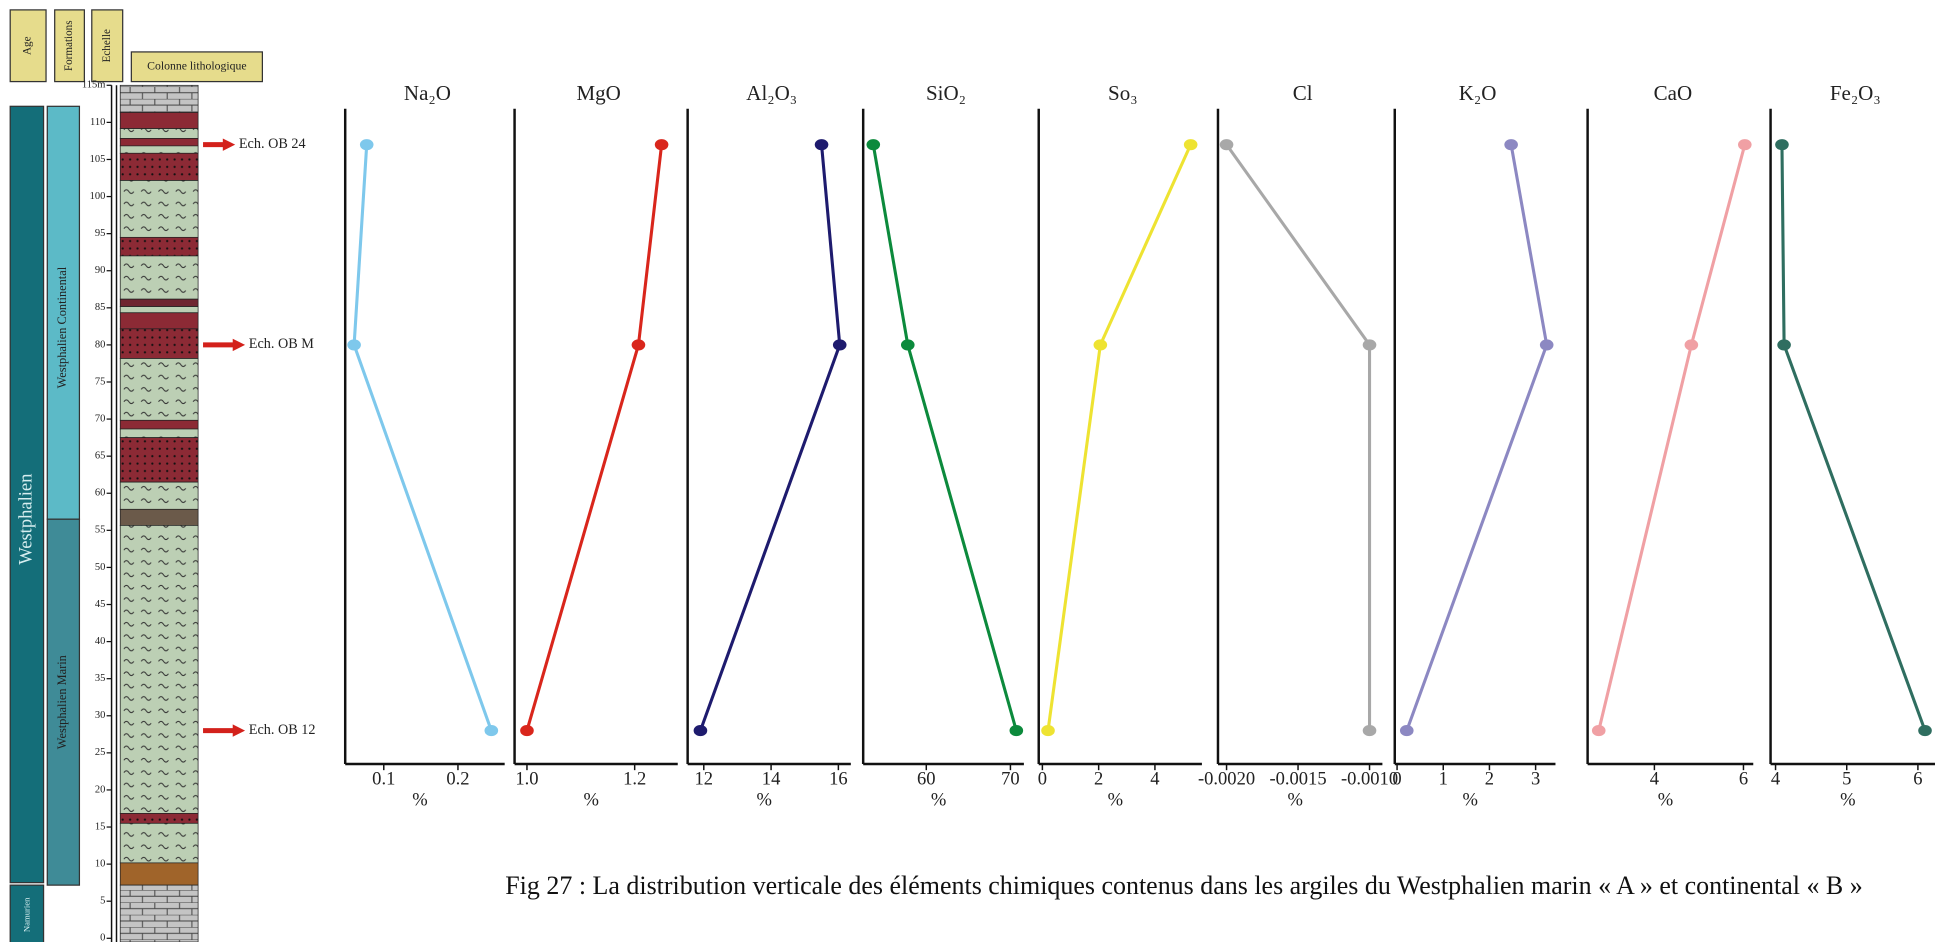 This screenshot has height=942, width=1939. What do you see at coordinates (427, 93) in the screenshot?
I see `chart-title: Na₂O` at bounding box center [427, 93].